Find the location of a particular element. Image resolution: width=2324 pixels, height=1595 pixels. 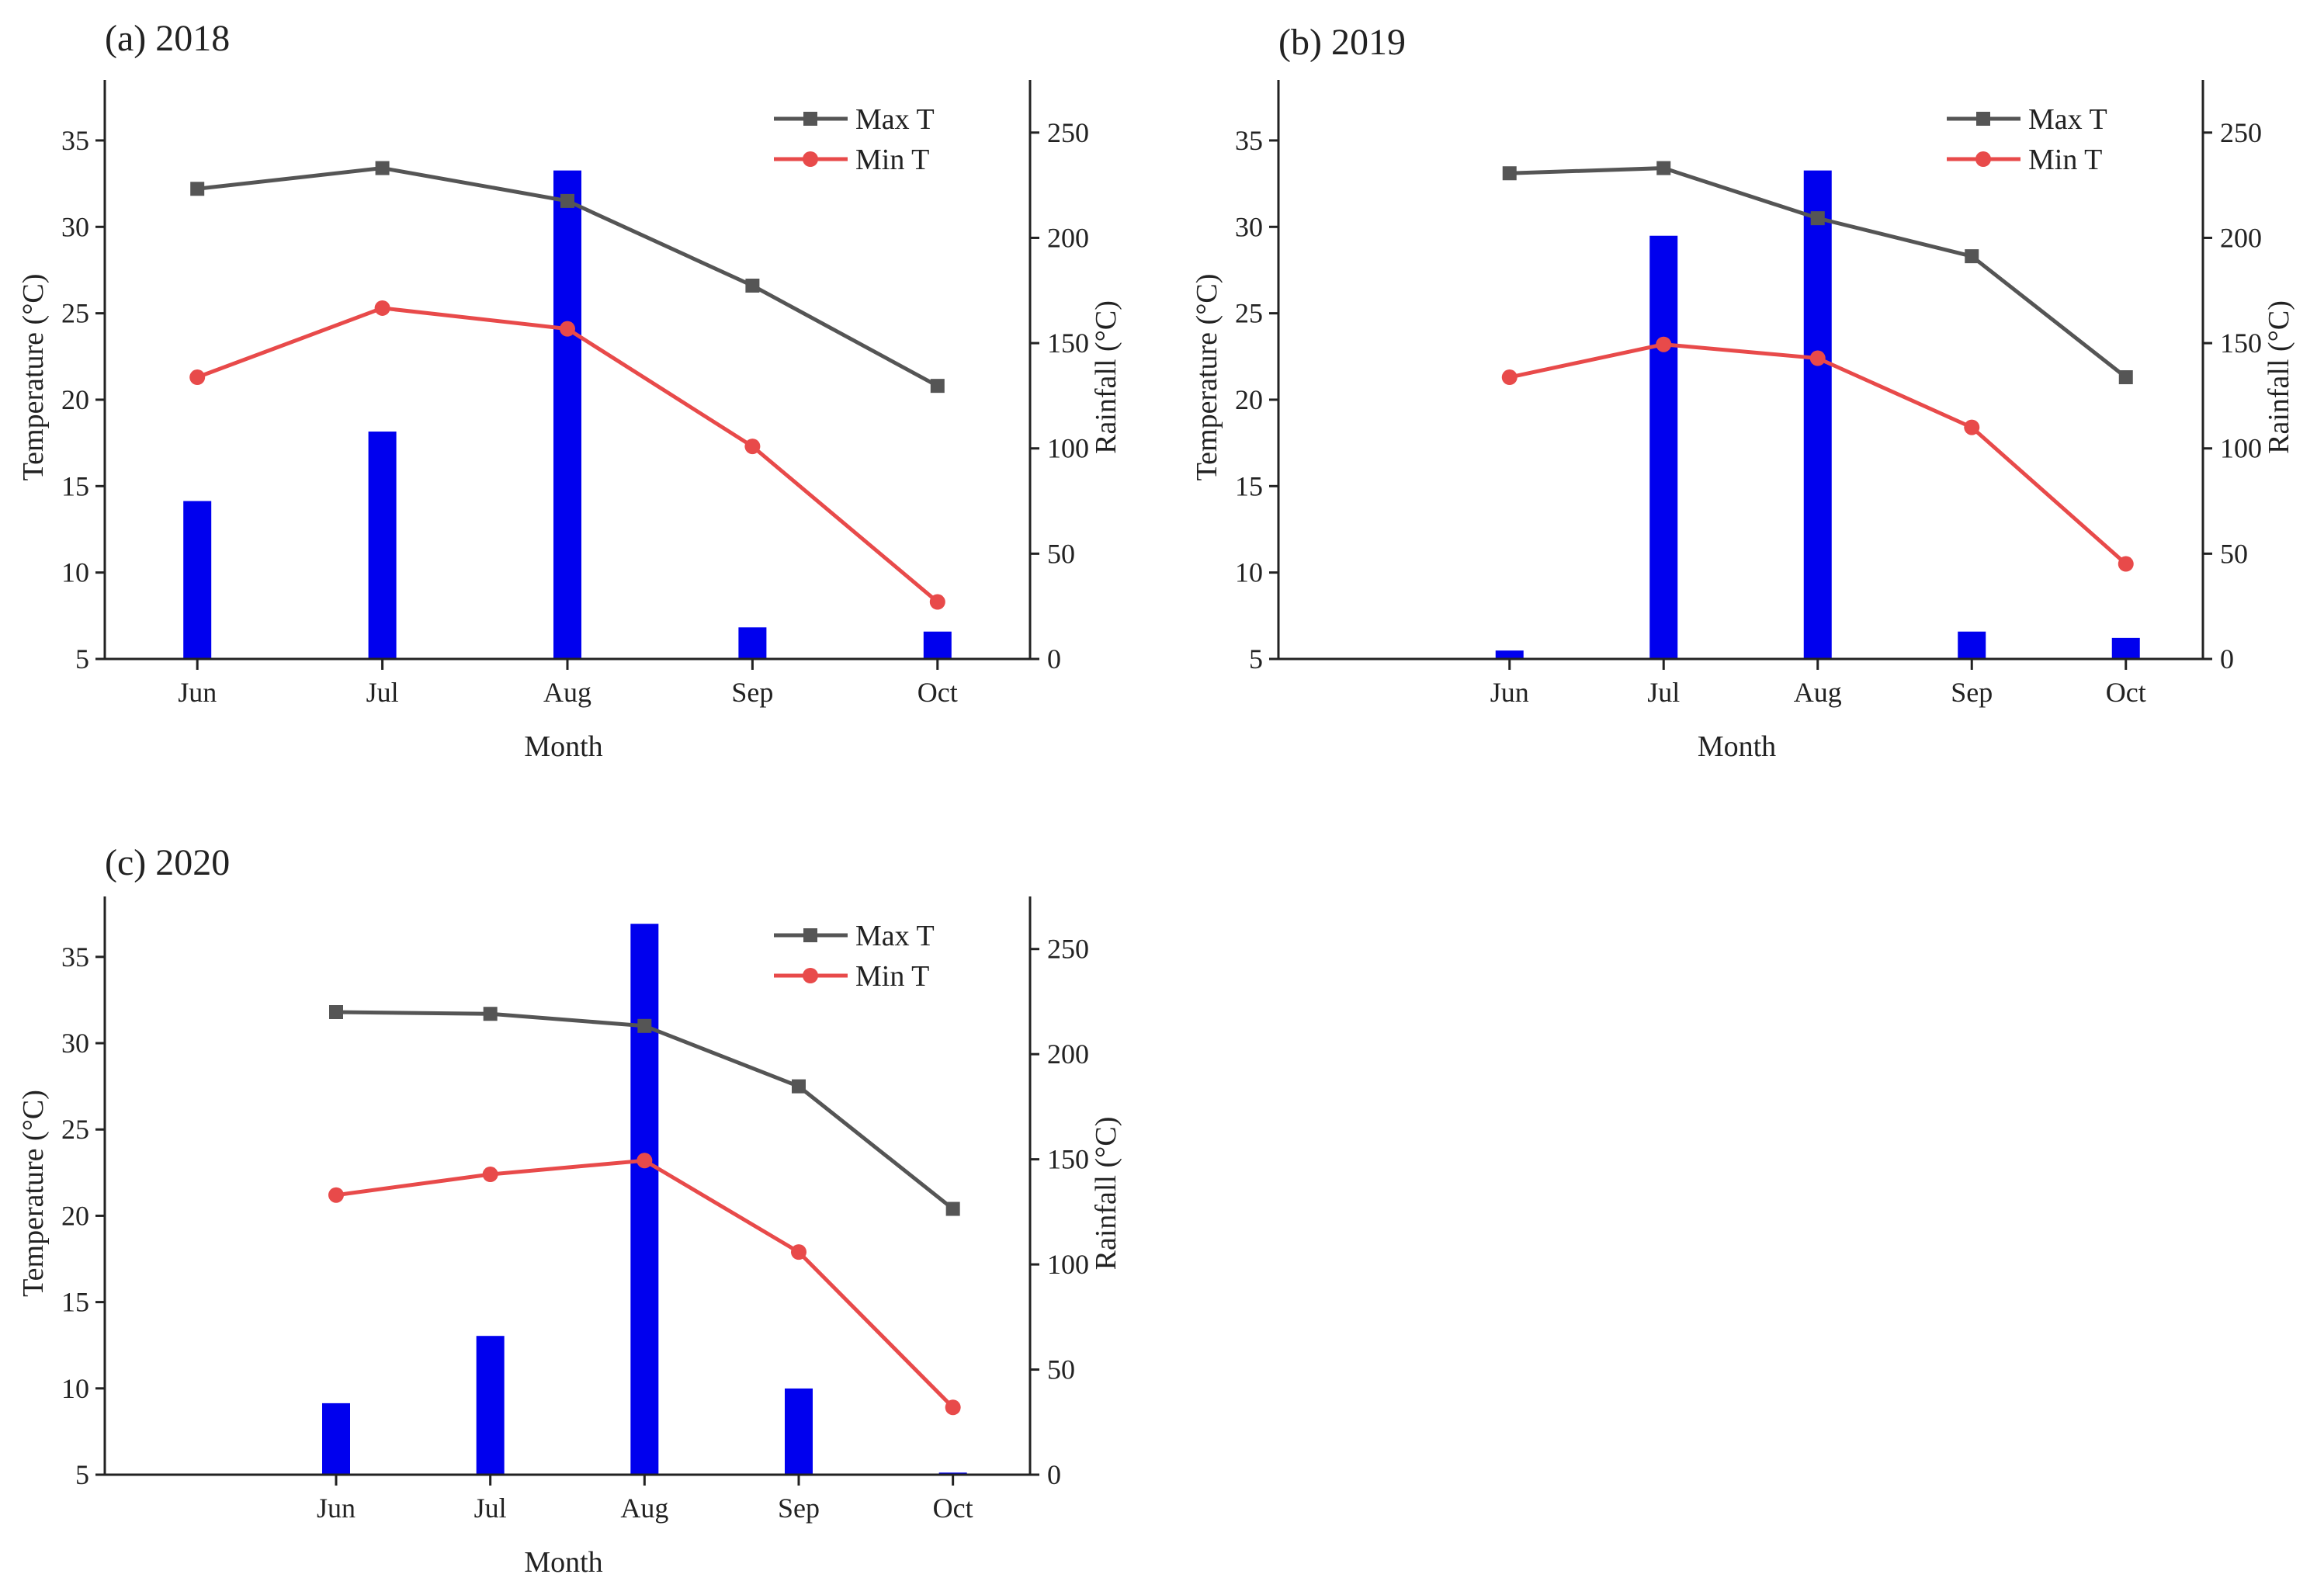

y2-tick-label: 250 is located at coordinates (1068, 949).